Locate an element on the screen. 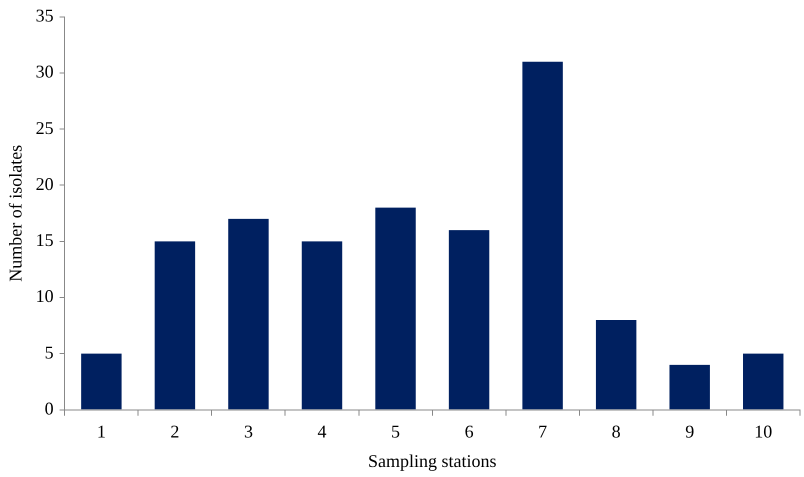 Image resolution: width=804 pixels, height=477 pixels. x-tick-label: 6 is located at coordinates (469, 431).